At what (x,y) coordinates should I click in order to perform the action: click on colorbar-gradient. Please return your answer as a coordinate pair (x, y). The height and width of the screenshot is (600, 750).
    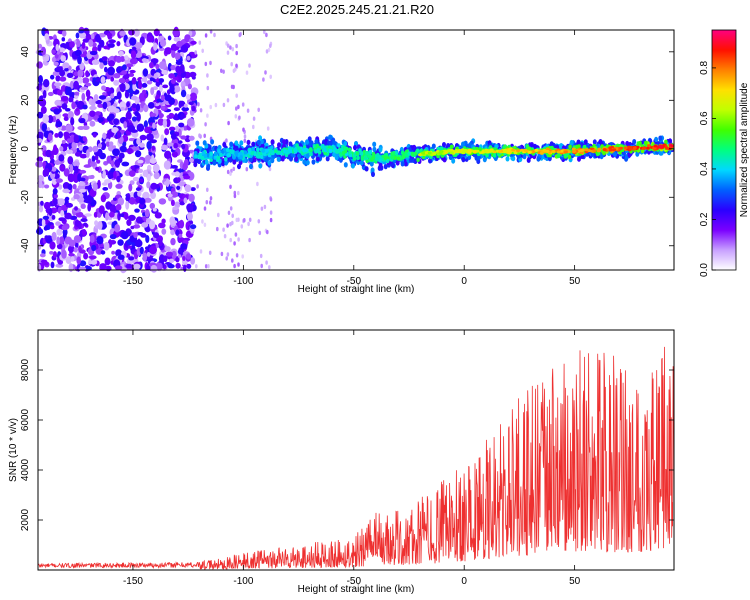
    Looking at the image, I should click on (724, 150).